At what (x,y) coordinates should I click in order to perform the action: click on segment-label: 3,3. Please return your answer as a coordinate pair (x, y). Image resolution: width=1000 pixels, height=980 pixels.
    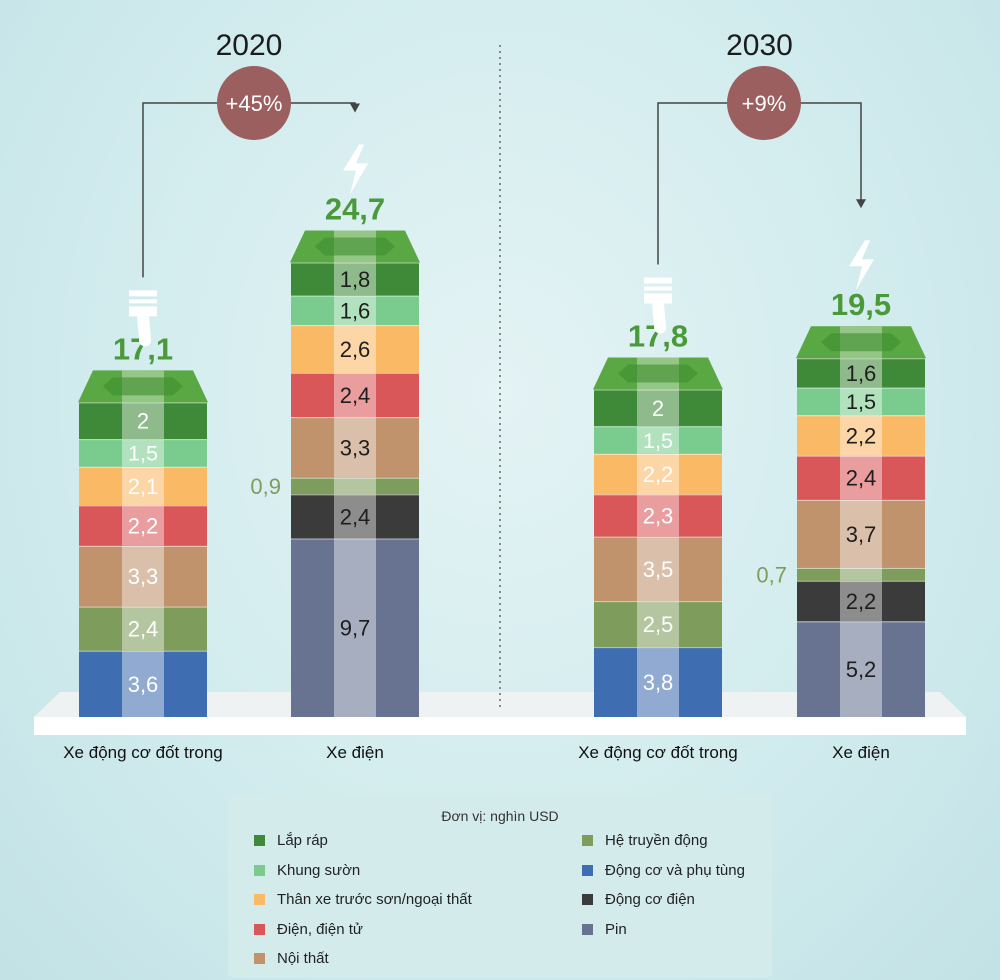
    Looking at the image, I should click on (143, 576).